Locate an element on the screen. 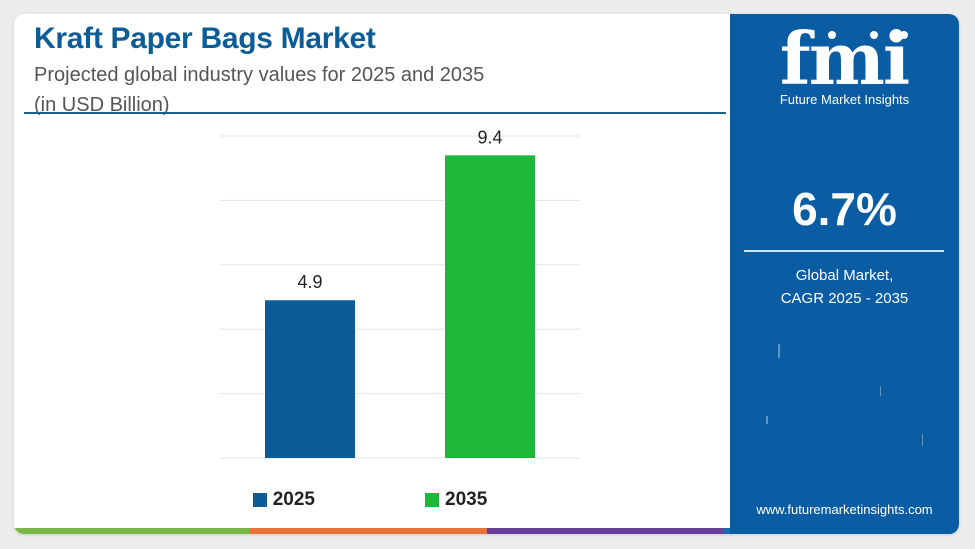 The width and height of the screenshot is (975, 549). fmi-logo: fmi is located at coordinates (845, 59).